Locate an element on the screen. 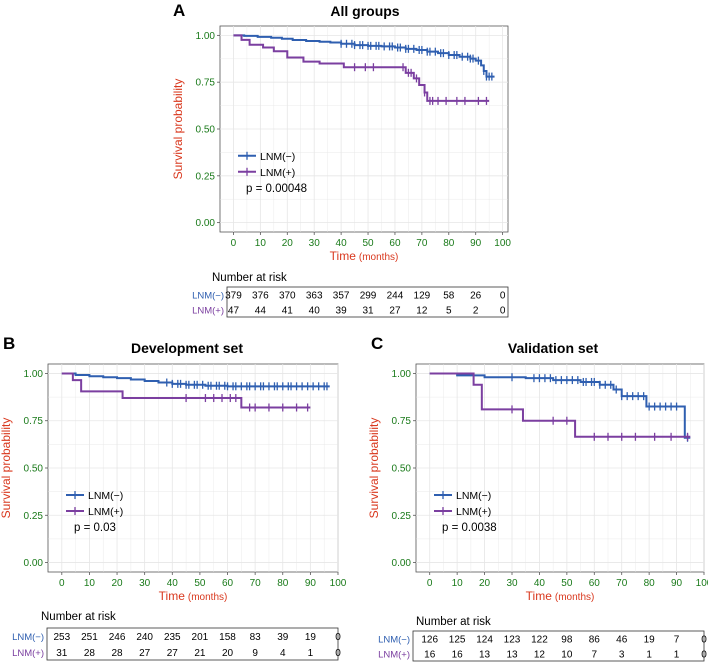 Image resolution: width=708 pixels, height=663 pixels. risk-cell: 2 is located at coordinates (476, 311).